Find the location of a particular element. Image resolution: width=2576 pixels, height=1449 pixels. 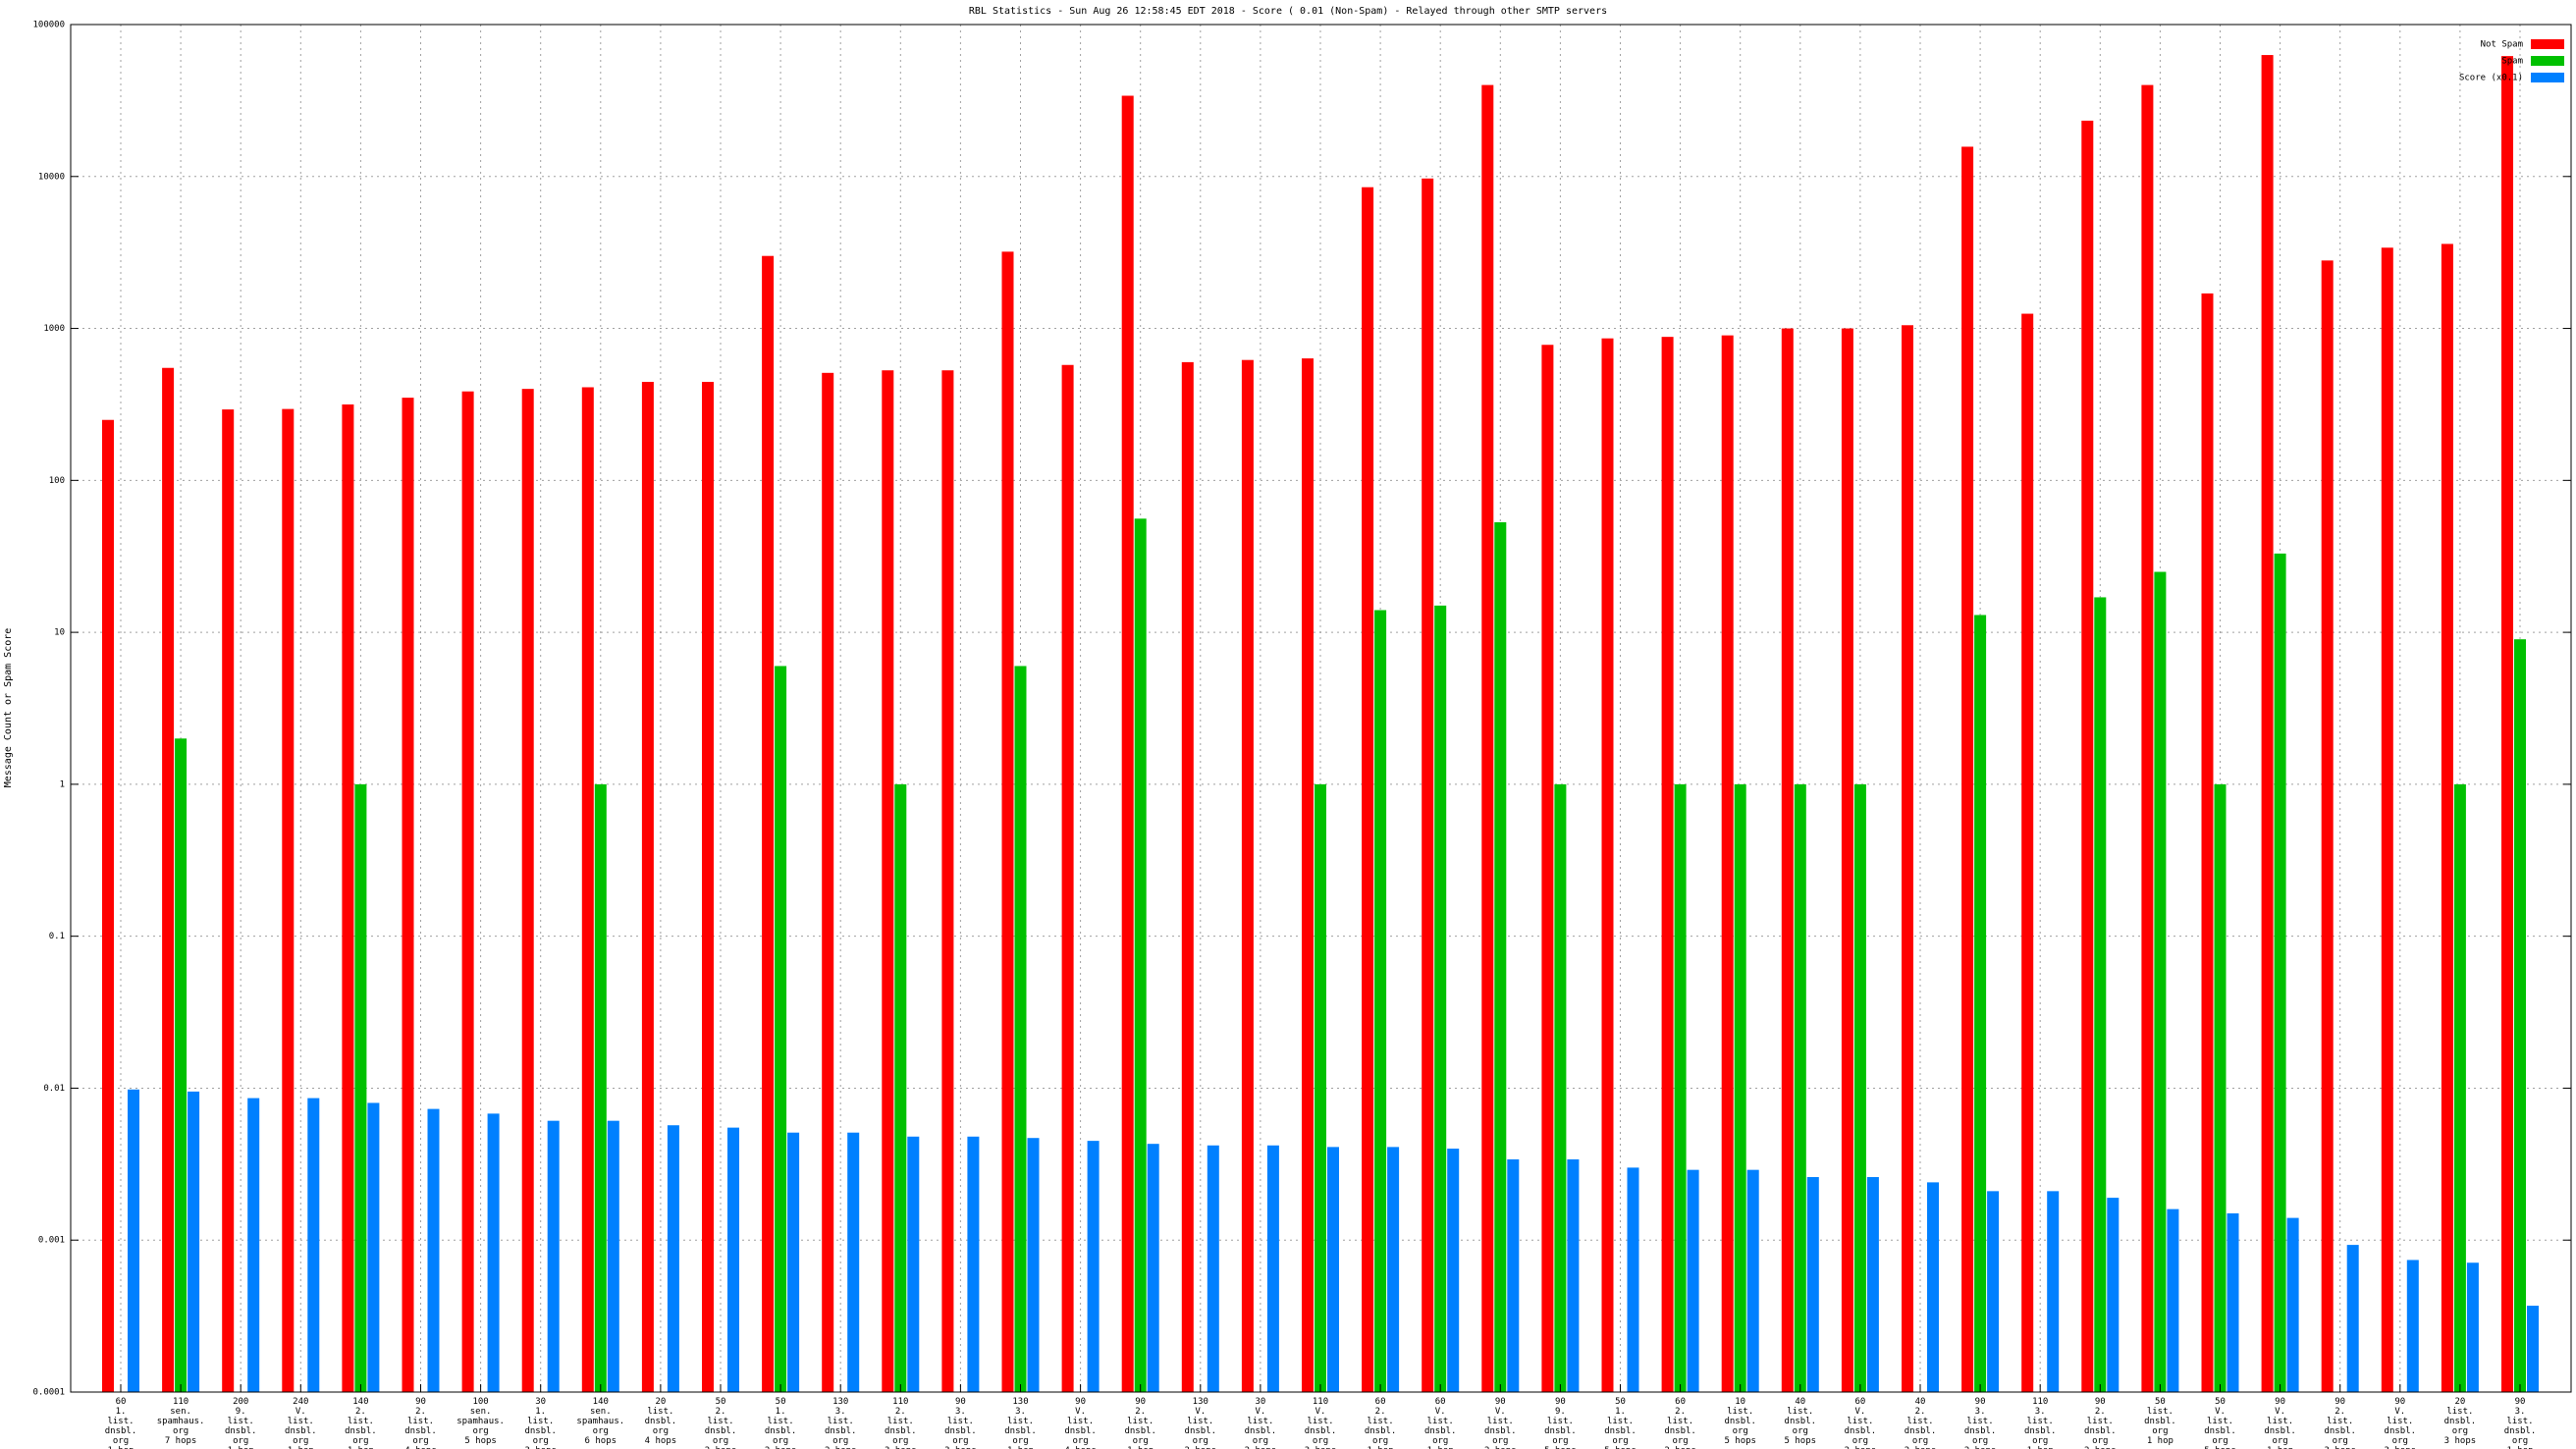

x-tick-label-line: 20 is located at coordinates (660, 1402).